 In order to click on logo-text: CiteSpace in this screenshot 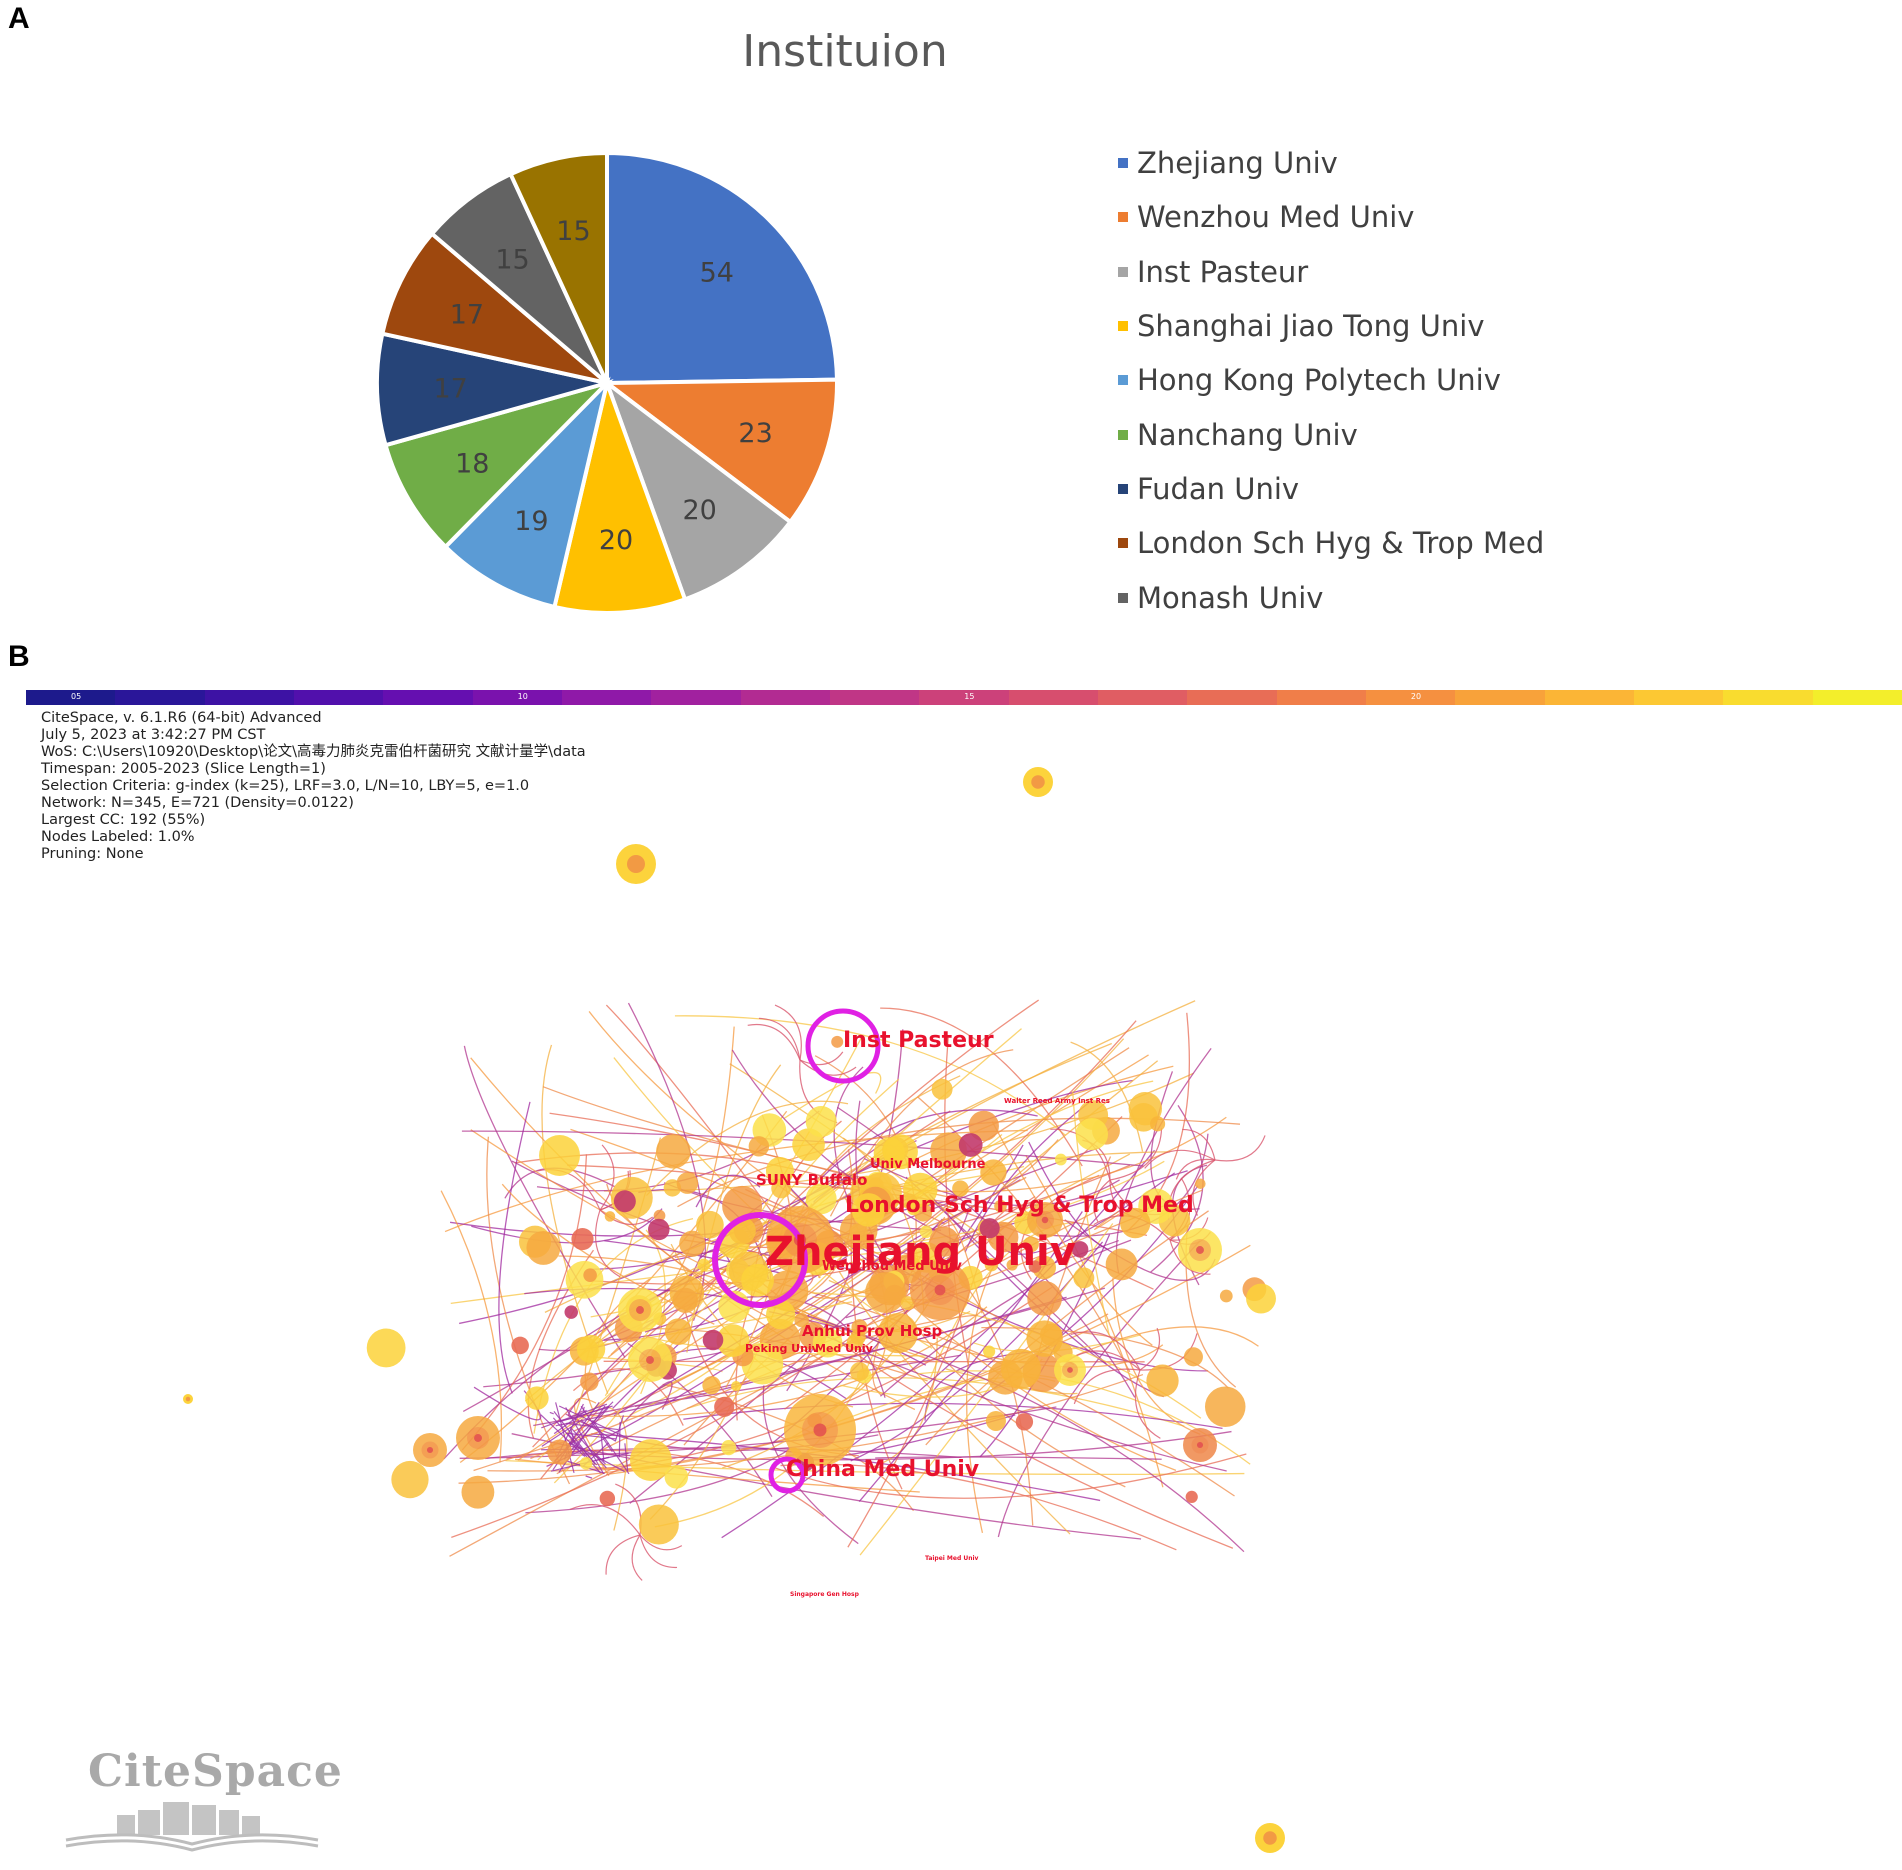, I will do `click(215, 1771)`.